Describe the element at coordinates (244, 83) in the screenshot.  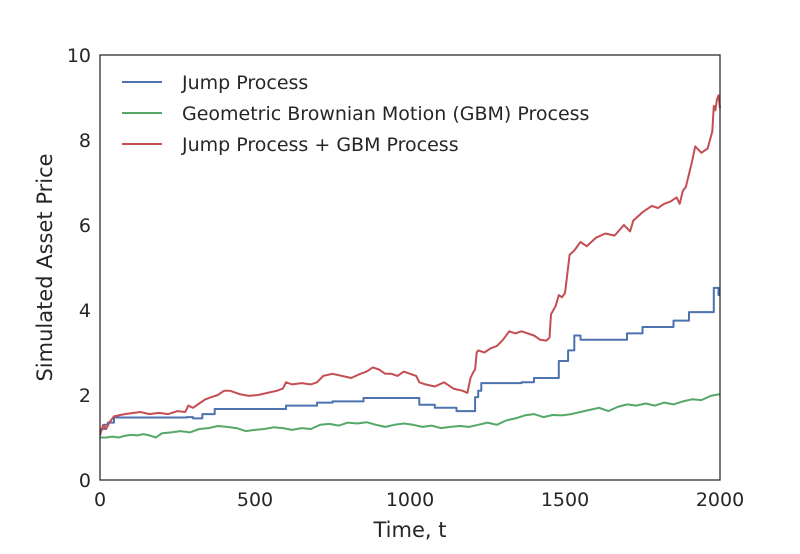
I see `legend-label-1: Jump Process` at that location.